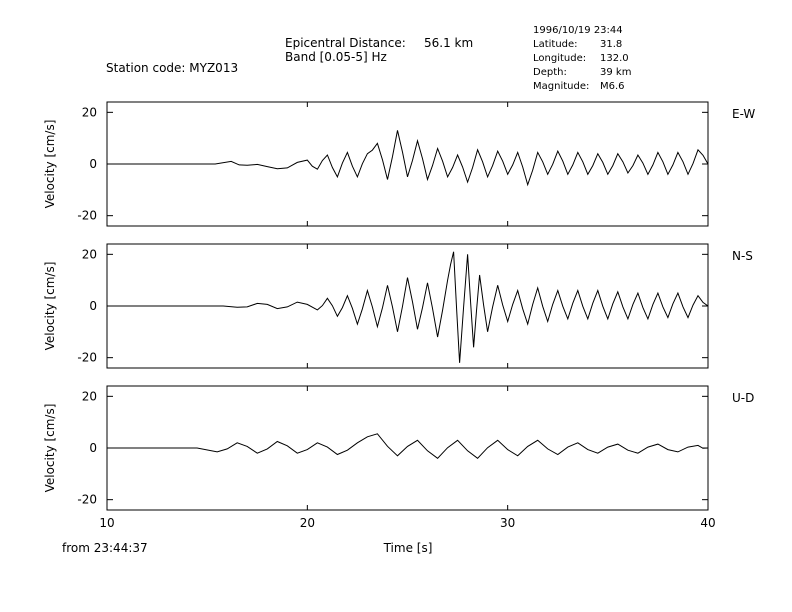 Image resolution: width=792 pixels, height=612 pixels. What do you see at coordinates (408, 307) in the screenshot?
I see `trace-ns` at bounding box center [408, 307].